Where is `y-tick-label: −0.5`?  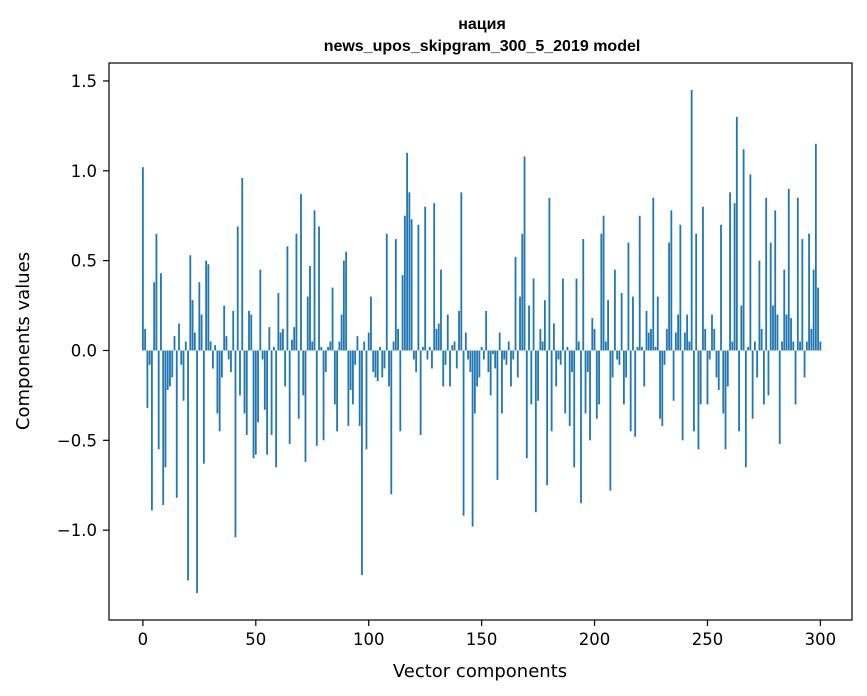
y-tick-label: −0.5 is located at coordinates (77, 440).